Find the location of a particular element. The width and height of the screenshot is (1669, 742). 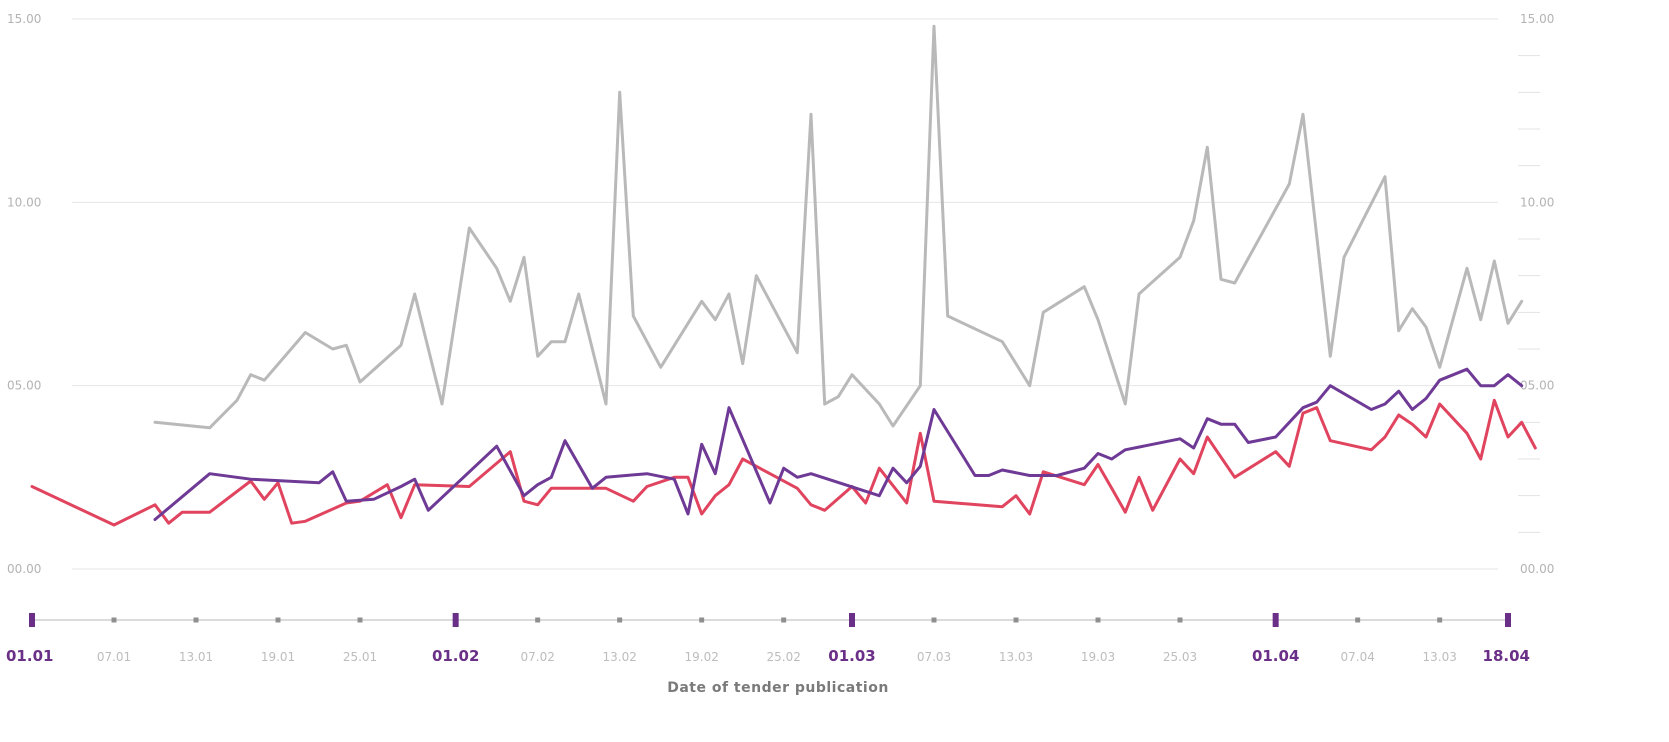

x-tick-label: 01.01 is located at coordinates (29, 656).